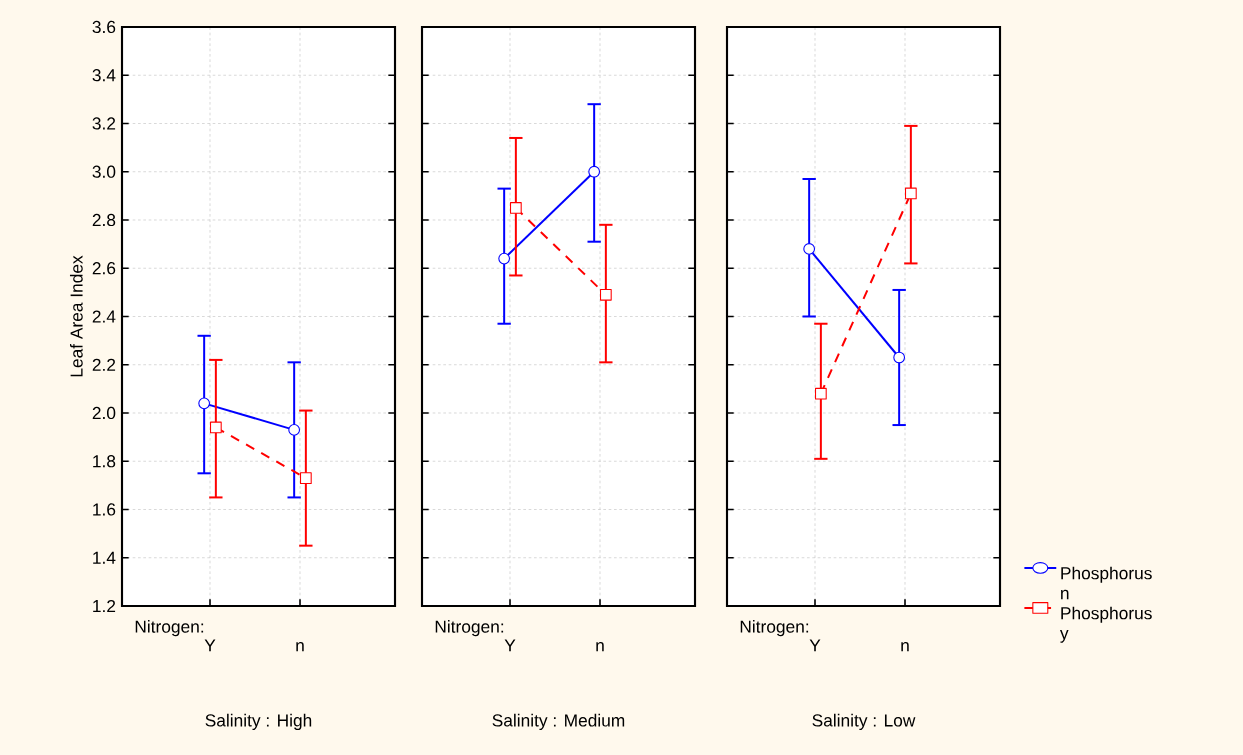  What do you see at coordinates (104, 413) in the screenshot?
I see `y-tick-label: 2.0` at bounding box center [104, 413].